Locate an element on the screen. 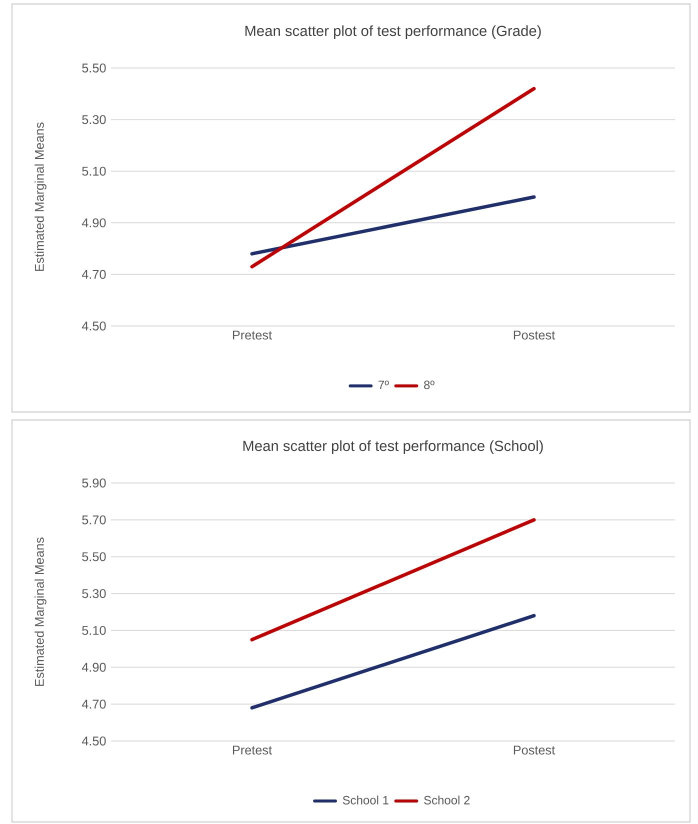  chart-title: Mean scatter plot of test performance (School) is located at coordinates (393, 447).